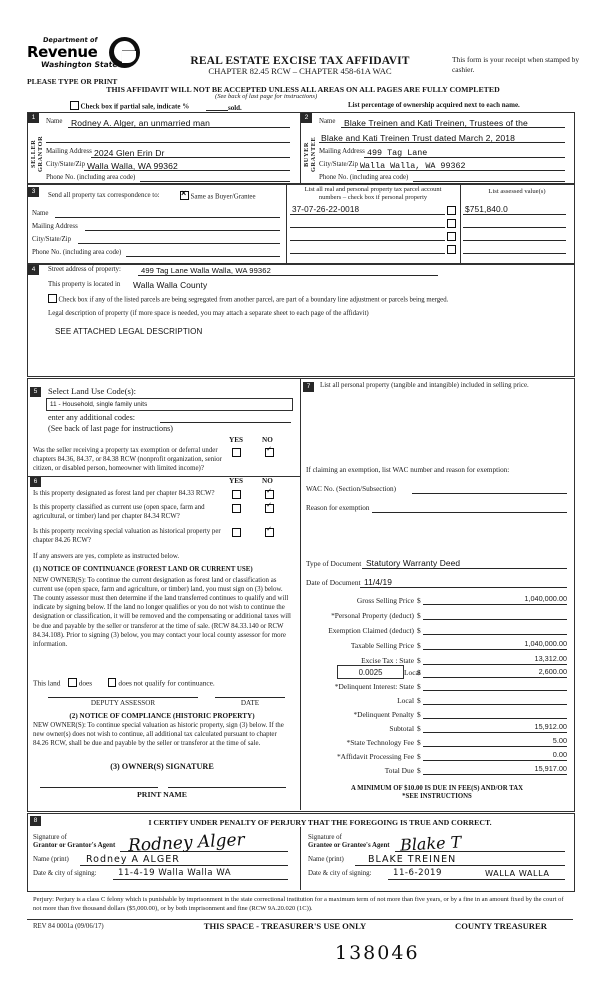 The image size is (600, 984). I want to click on land-use-code-box: 11 - Household, single family units, so click(169, 404).